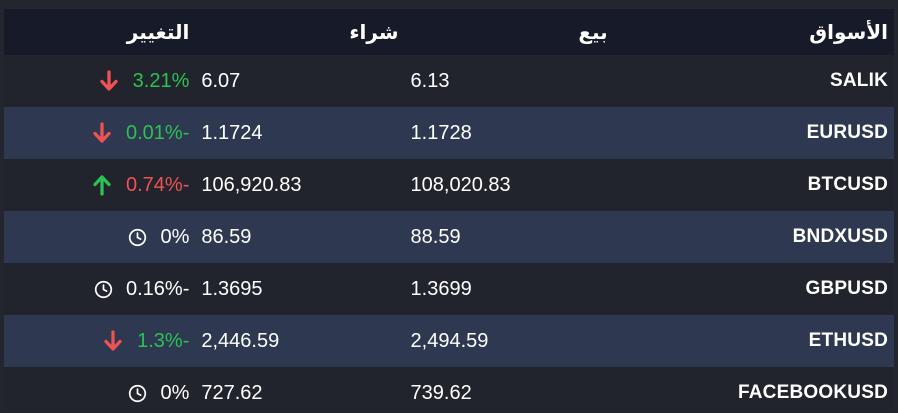 The width and height of the screenshot is (898, 413). I want to click on market-symbol: BTCUSD, so click(847, 184).